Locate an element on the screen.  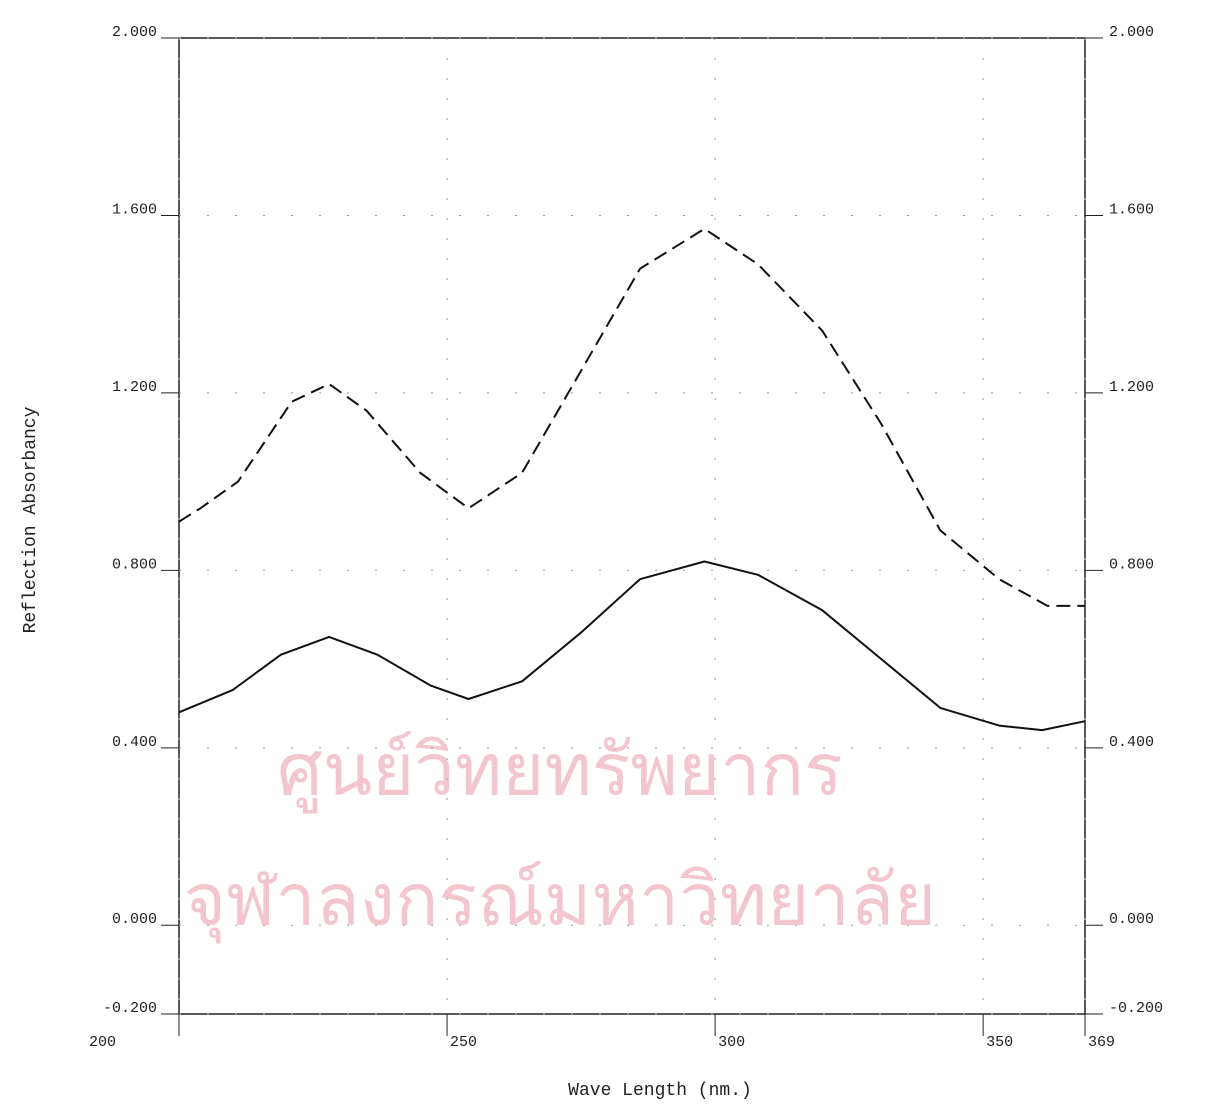
watermark: ศูนย์วิทยทรัพยากร is located at coordinates (560, 771).